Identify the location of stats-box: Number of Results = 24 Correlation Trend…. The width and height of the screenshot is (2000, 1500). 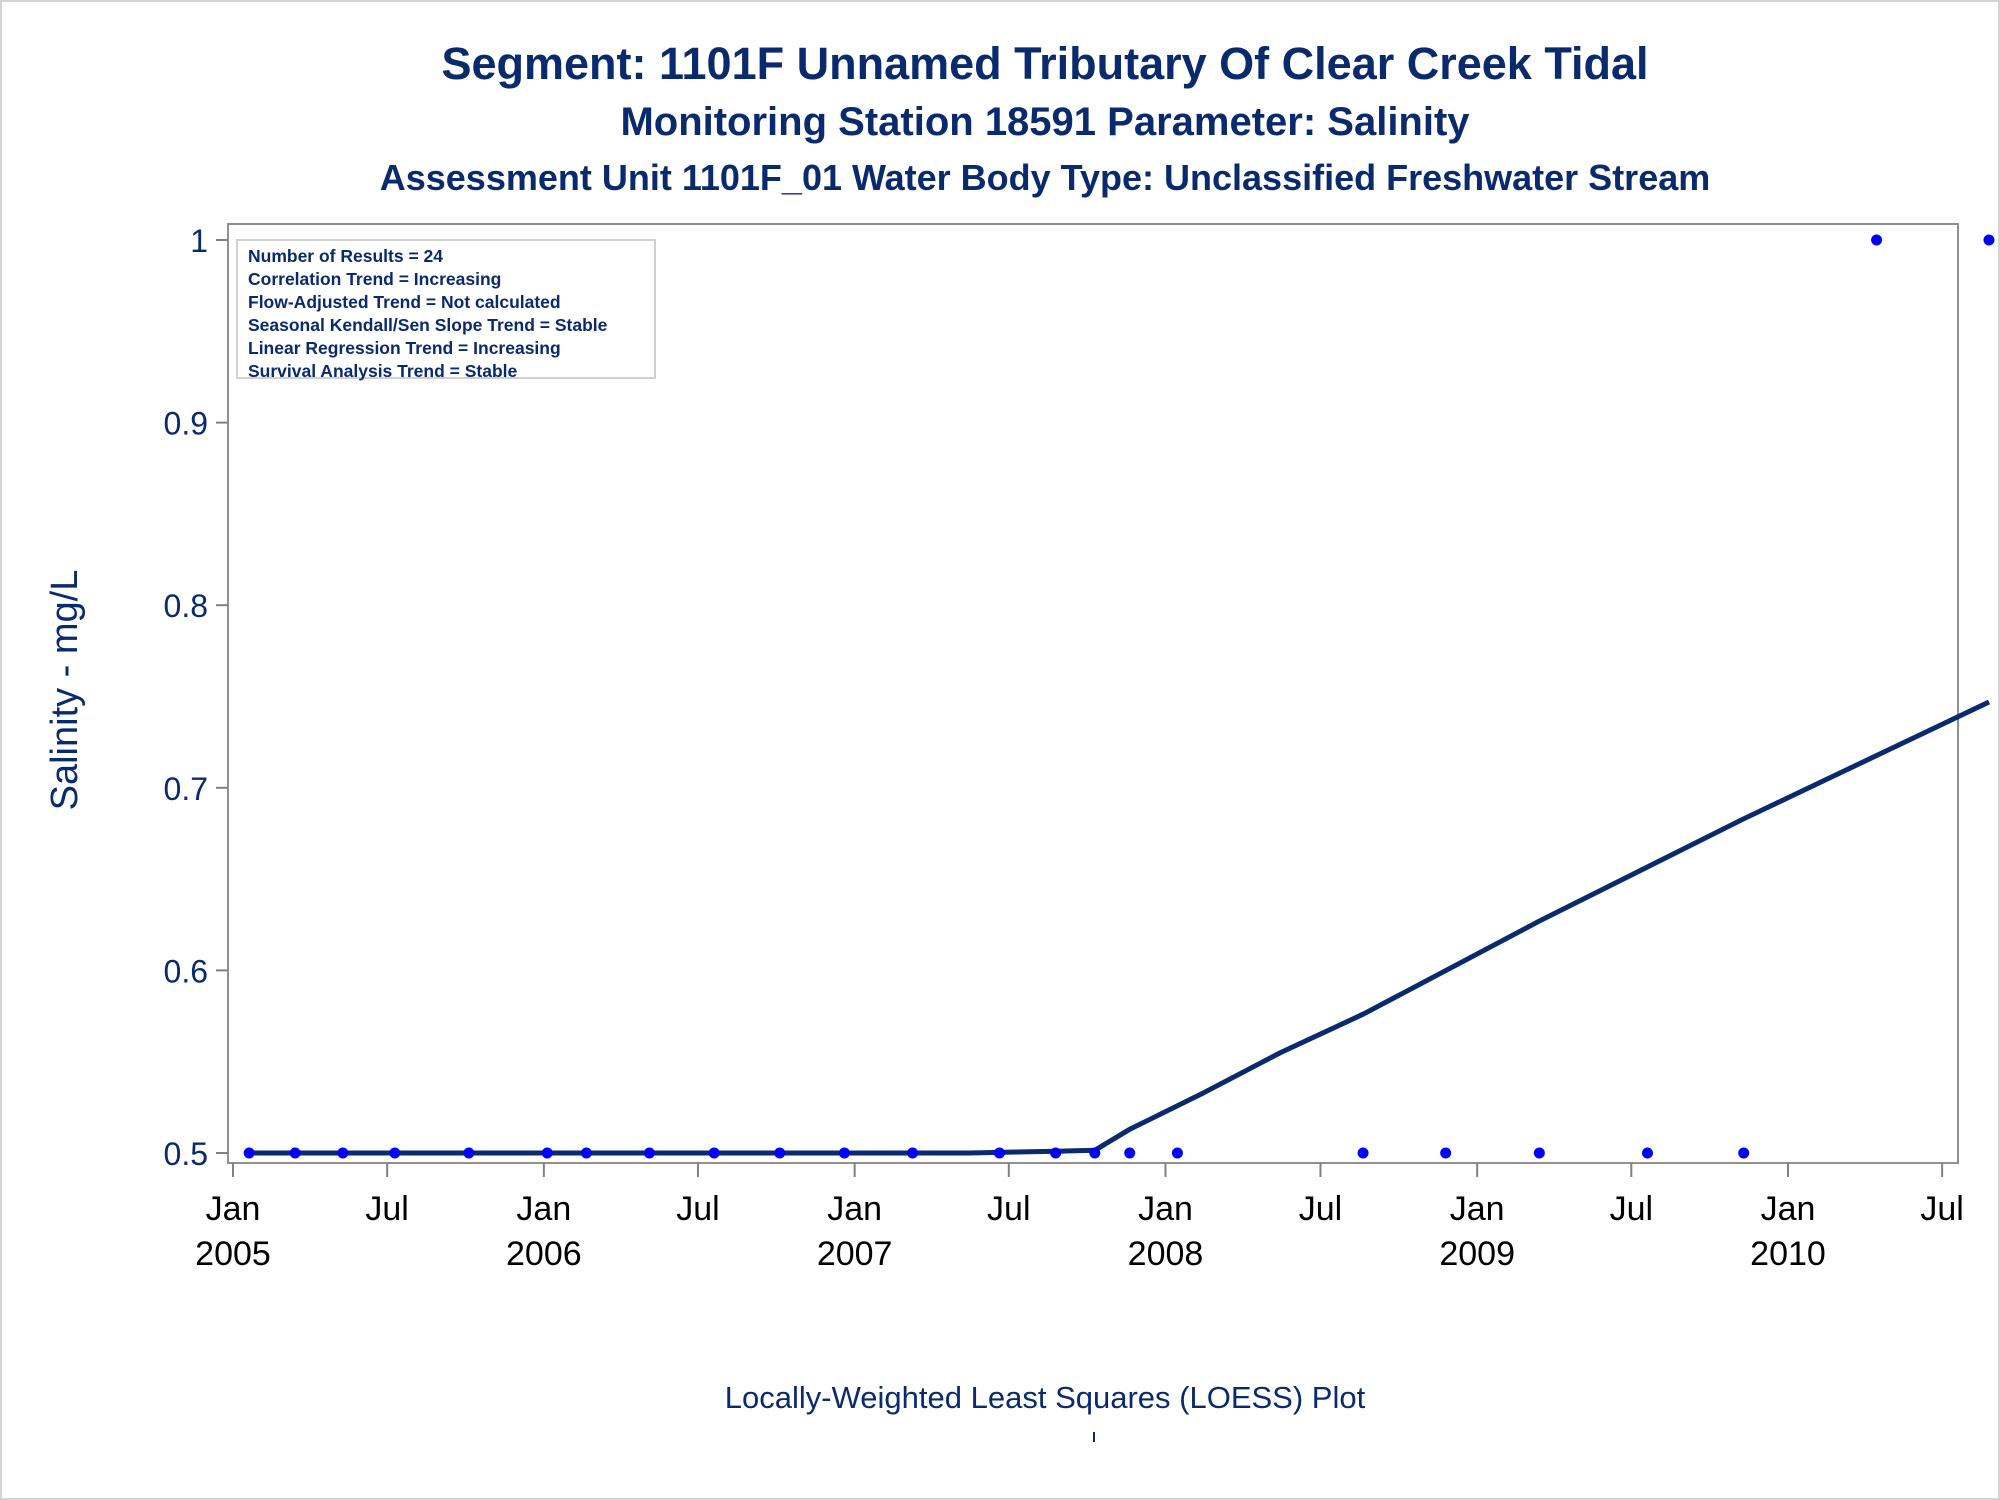
(446, 310).